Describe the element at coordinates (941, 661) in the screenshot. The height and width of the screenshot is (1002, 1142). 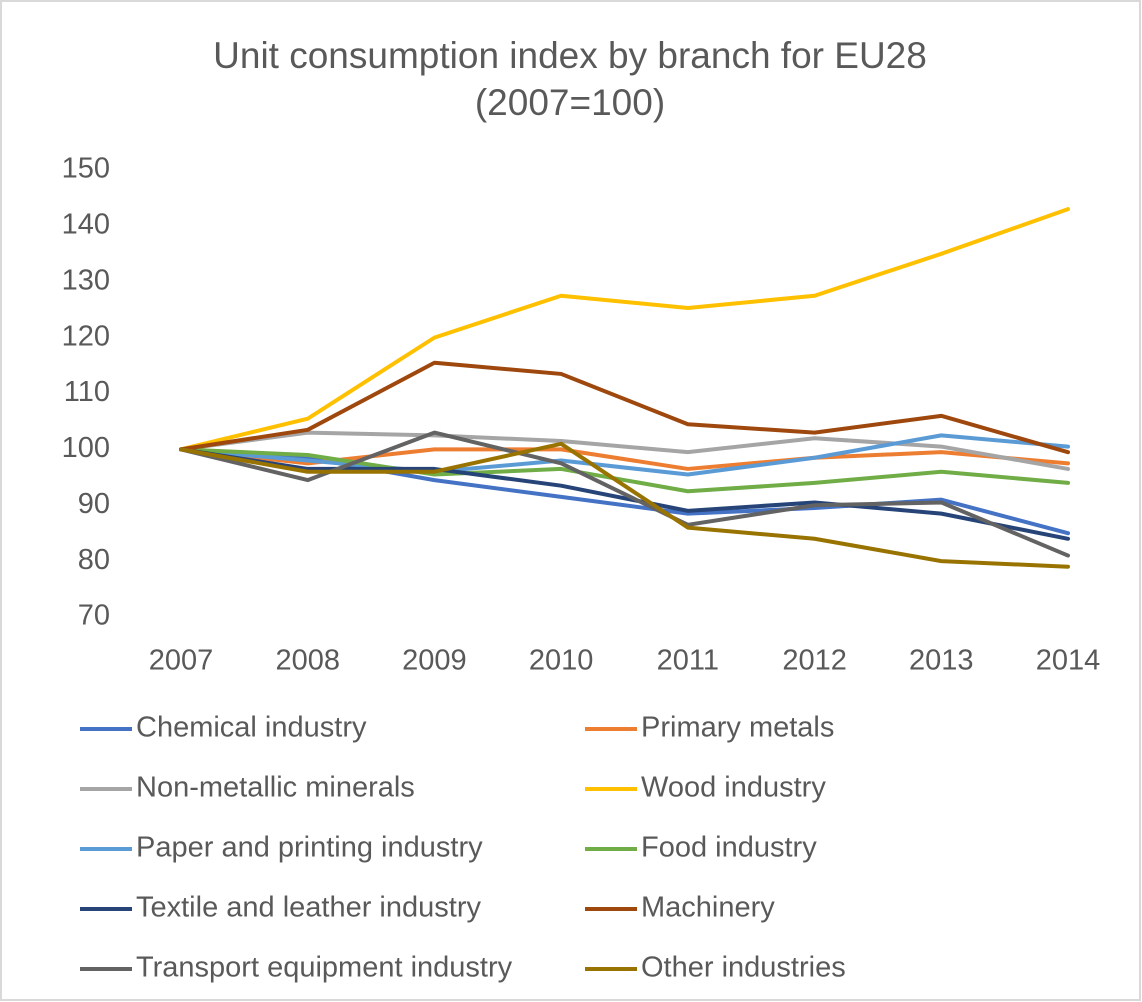
I see `x-tick-label: 2013` at that location.